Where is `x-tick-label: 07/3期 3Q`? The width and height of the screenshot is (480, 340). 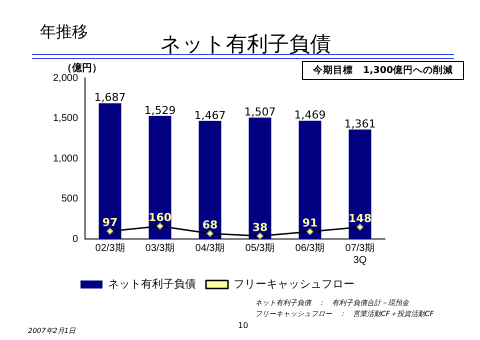 x-tick-label: 07/3期 3Q is located at coordinates (360, 254).